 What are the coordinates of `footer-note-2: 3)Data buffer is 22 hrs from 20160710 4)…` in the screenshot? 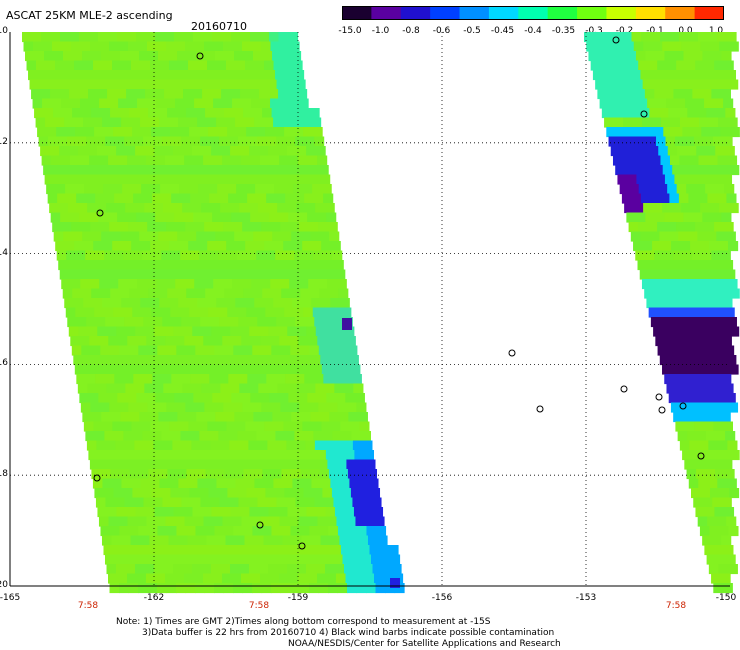 It's located at (348, 633).